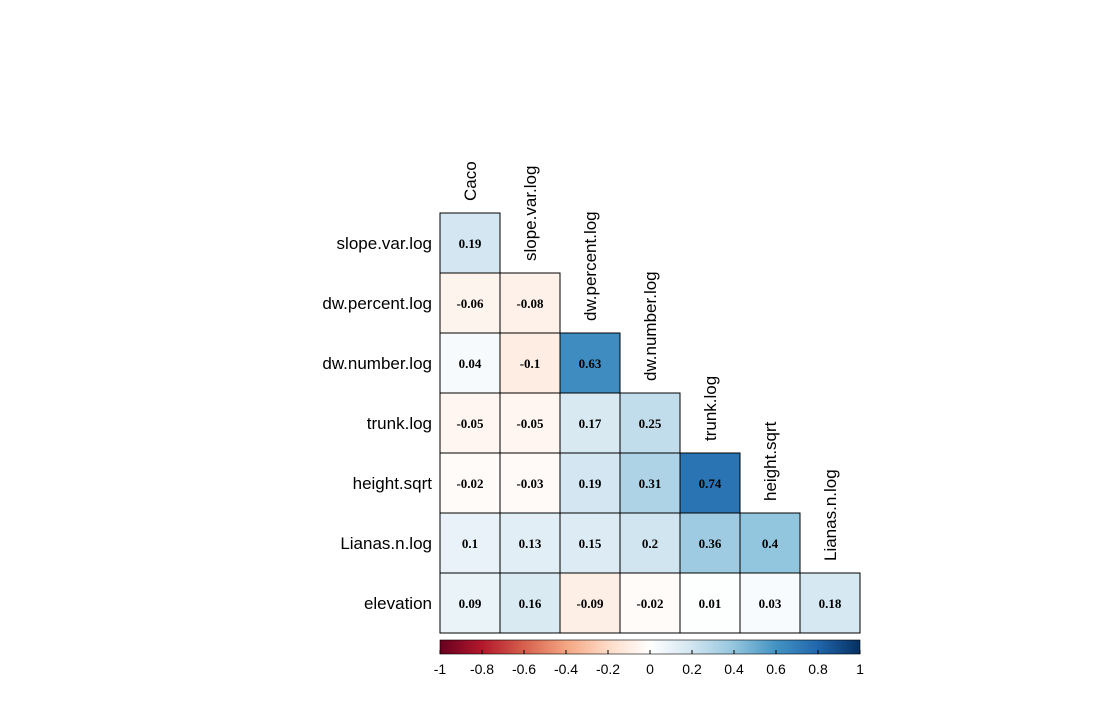 The image size is (1095, 706). Describe the element at coordinates (482, 669) in the screenshot. I see `colorbar-tick-label: -0.8` at that location.